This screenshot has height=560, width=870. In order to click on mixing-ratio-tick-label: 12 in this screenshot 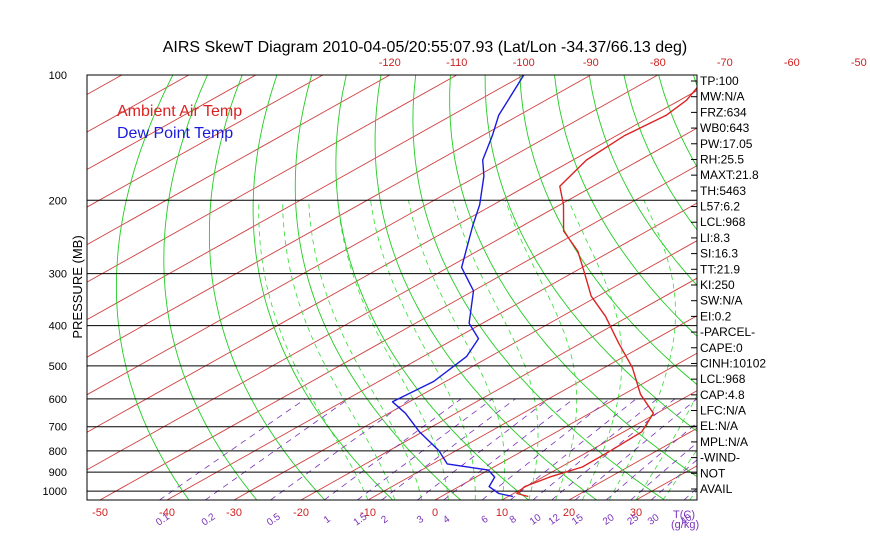, I will do `click(555, 520)`.